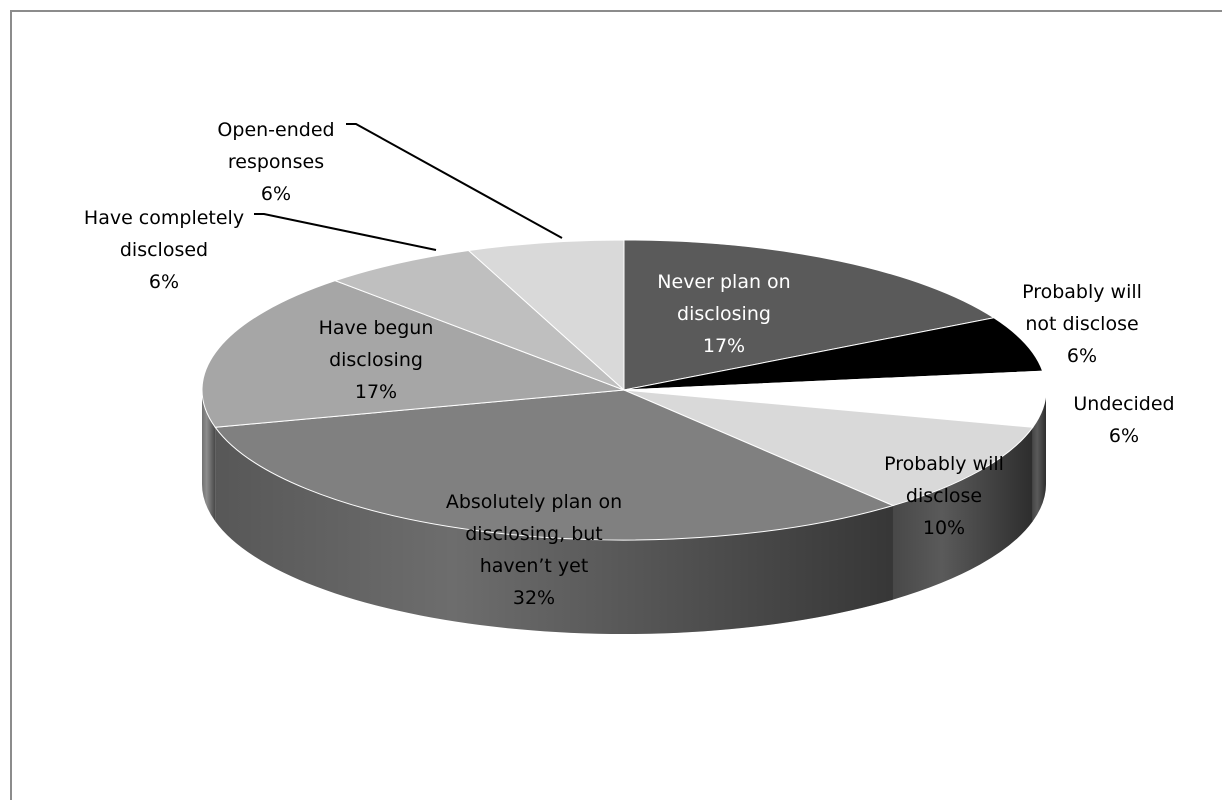 This screenshot has height=802, width=1222. I want to click on slice-label-value: 32%, so click(534, 598).